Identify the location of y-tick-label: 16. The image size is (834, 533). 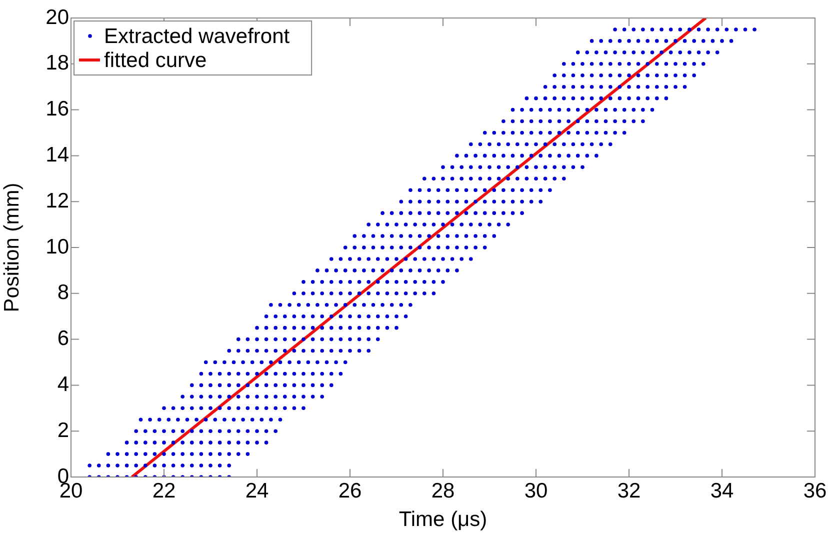
(57, 109).